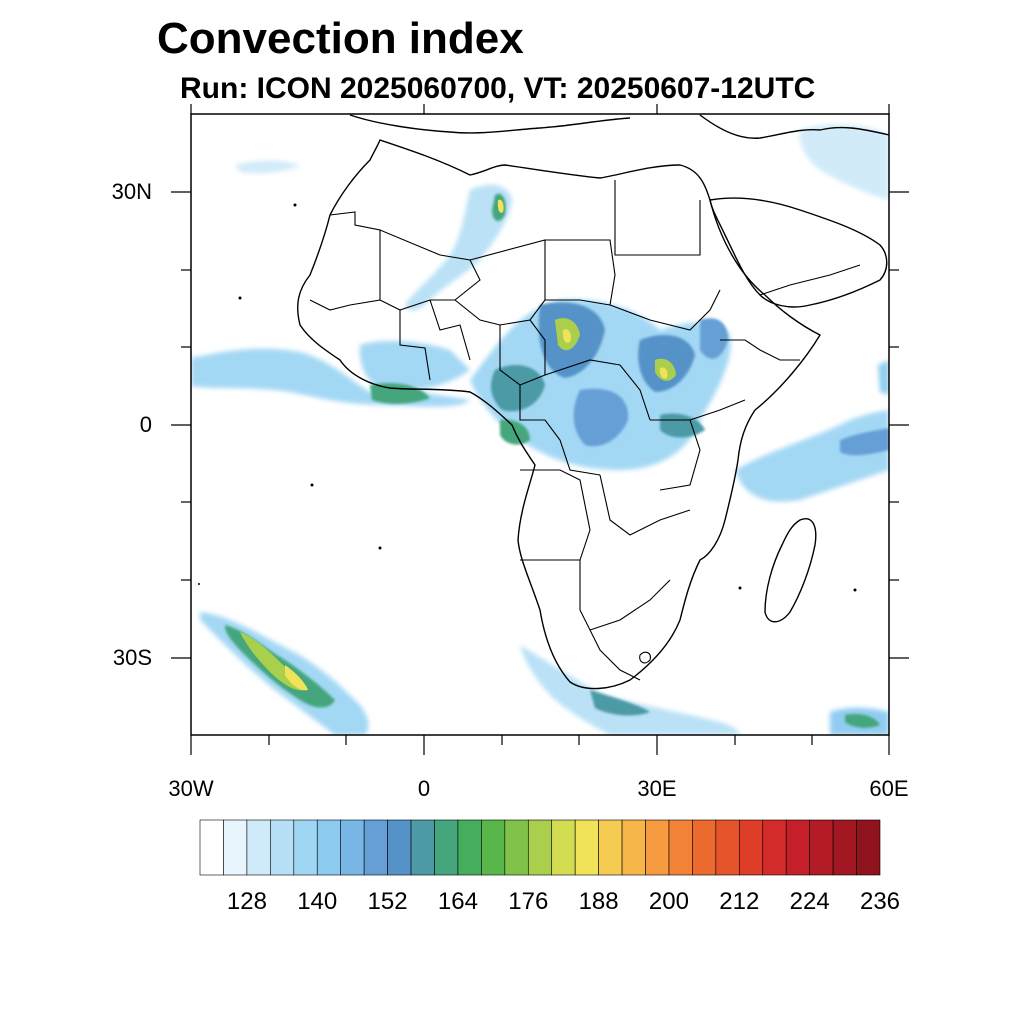  What do you see at coordinates (457, 901) in the screenshot?
I see `colorbar-label: 164` at bounding box center [457, 901].